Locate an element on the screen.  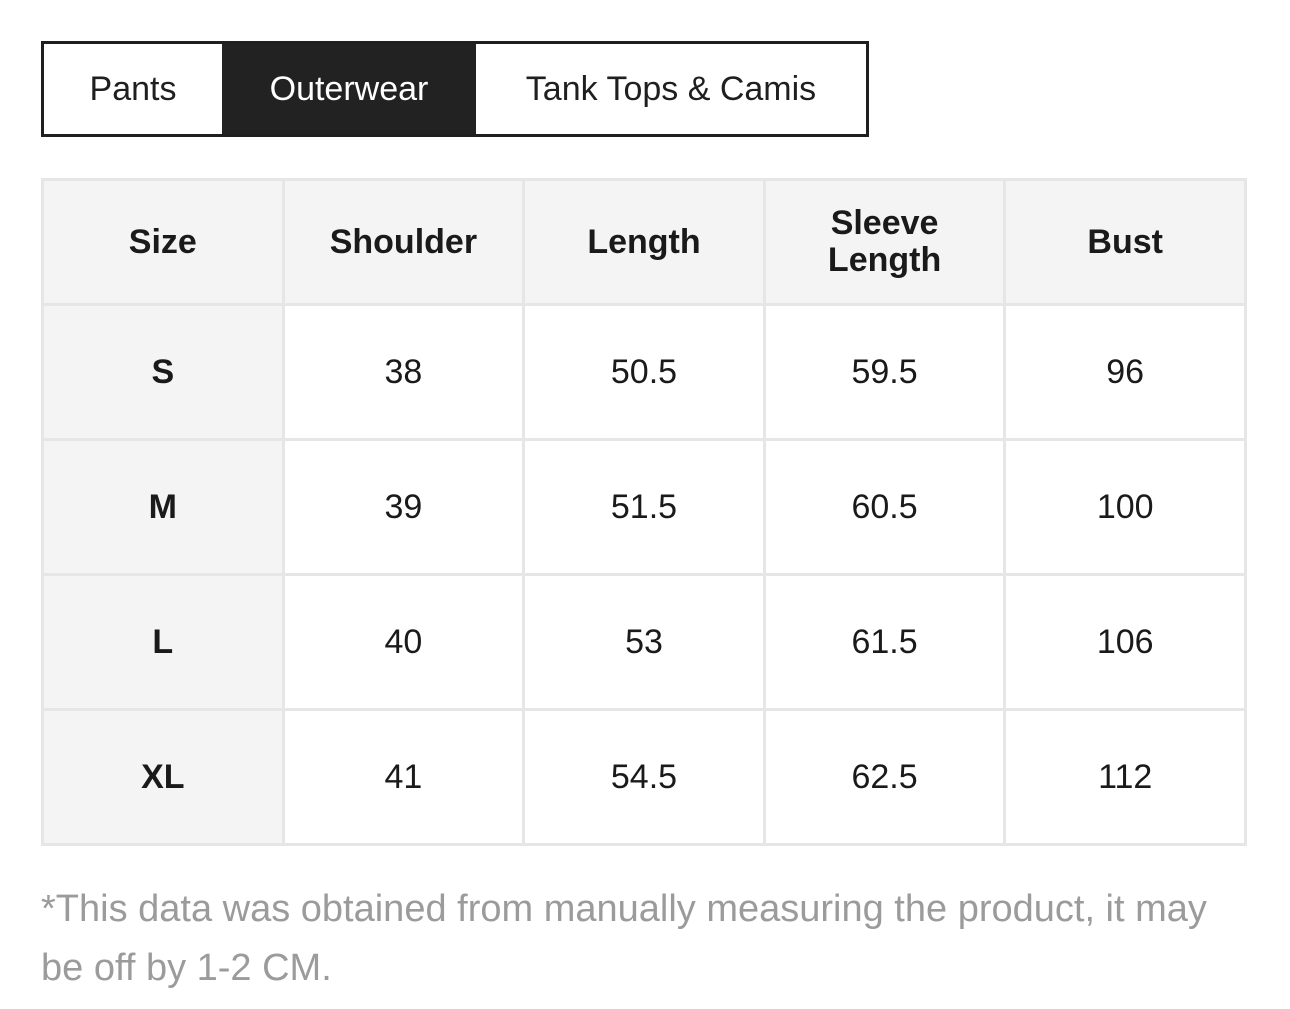
tab-pants: Pants is located at coordinates (133, 89).